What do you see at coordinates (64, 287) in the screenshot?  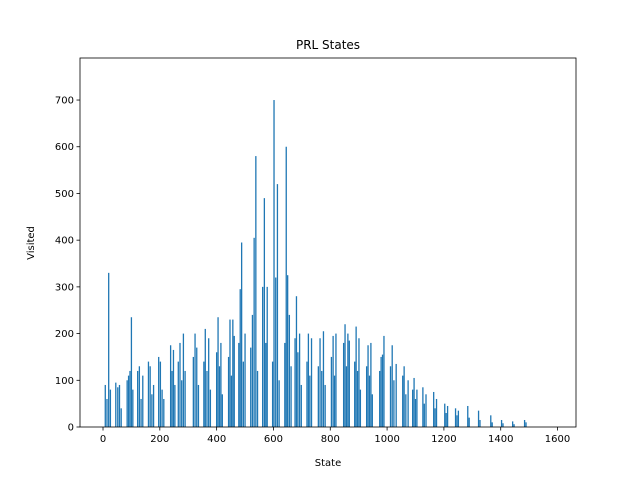 I see `y-tick-label: 300` at bounding box center [64, 287].